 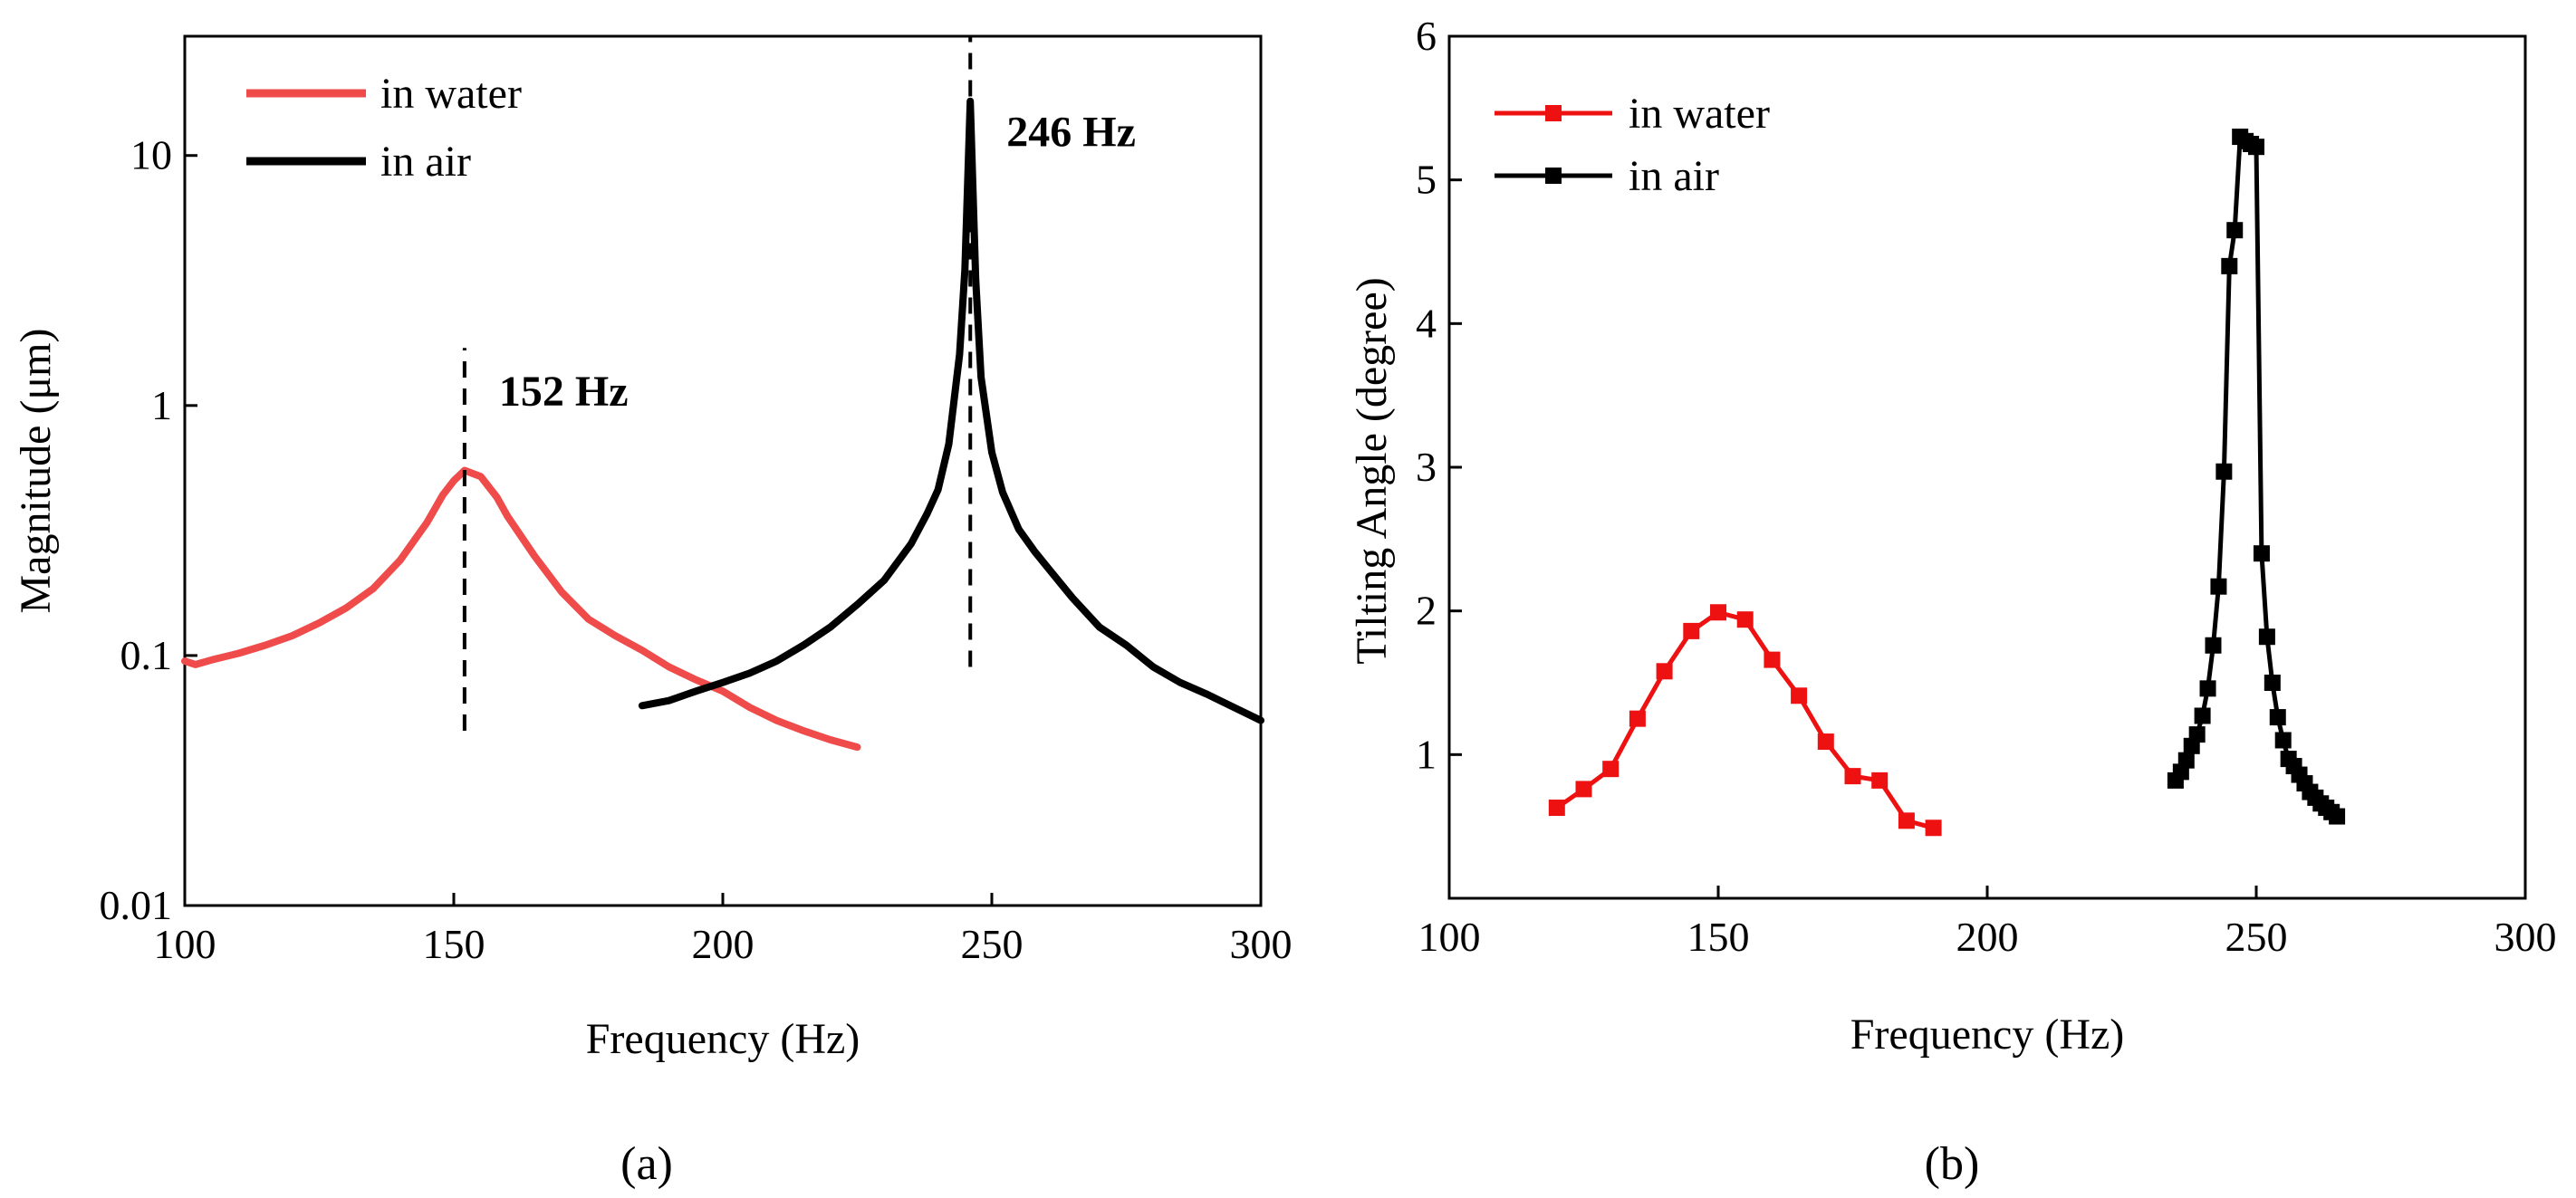 I want to click on x-tick-label-b-0: 100, so click(x=1449, y=937).